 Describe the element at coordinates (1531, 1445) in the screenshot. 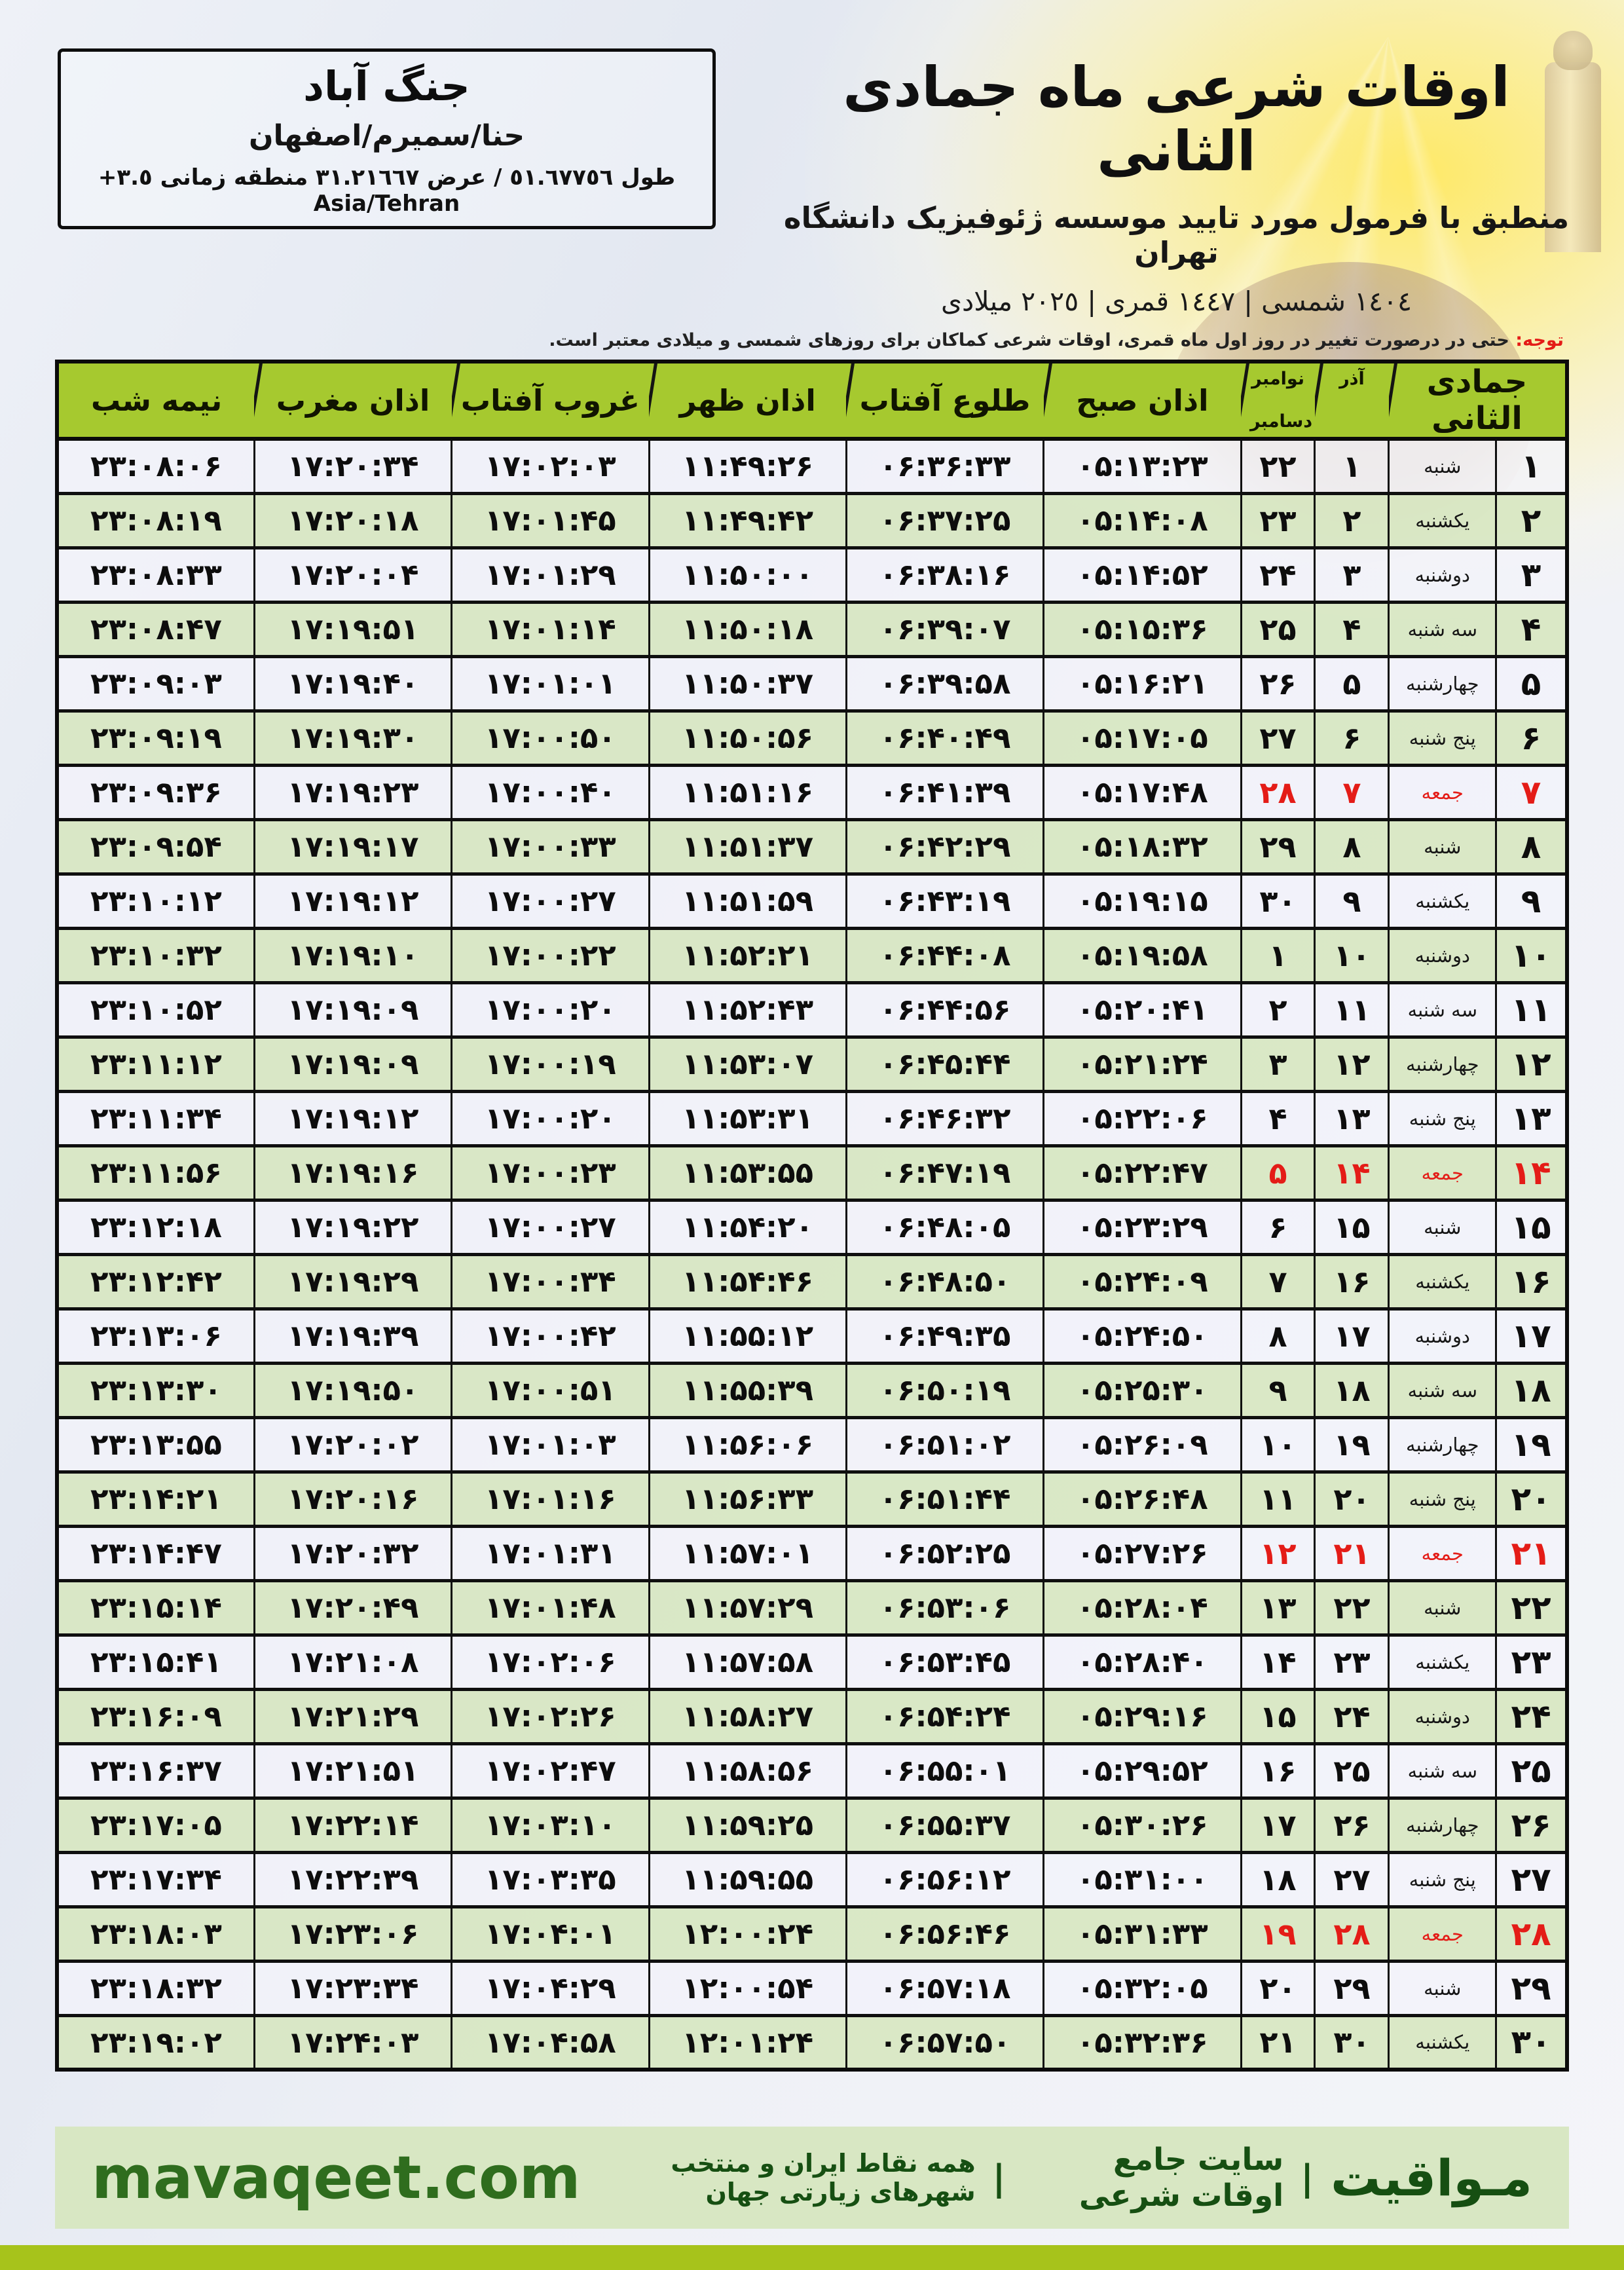

I see `cell-jumada-day: ۱۹` at that location.